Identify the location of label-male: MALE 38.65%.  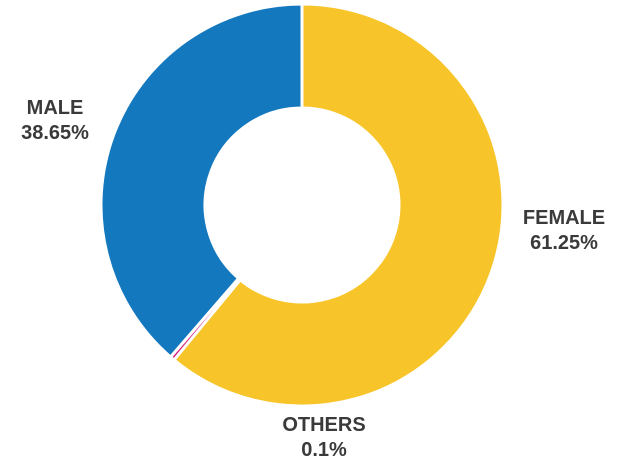
(55, 121).